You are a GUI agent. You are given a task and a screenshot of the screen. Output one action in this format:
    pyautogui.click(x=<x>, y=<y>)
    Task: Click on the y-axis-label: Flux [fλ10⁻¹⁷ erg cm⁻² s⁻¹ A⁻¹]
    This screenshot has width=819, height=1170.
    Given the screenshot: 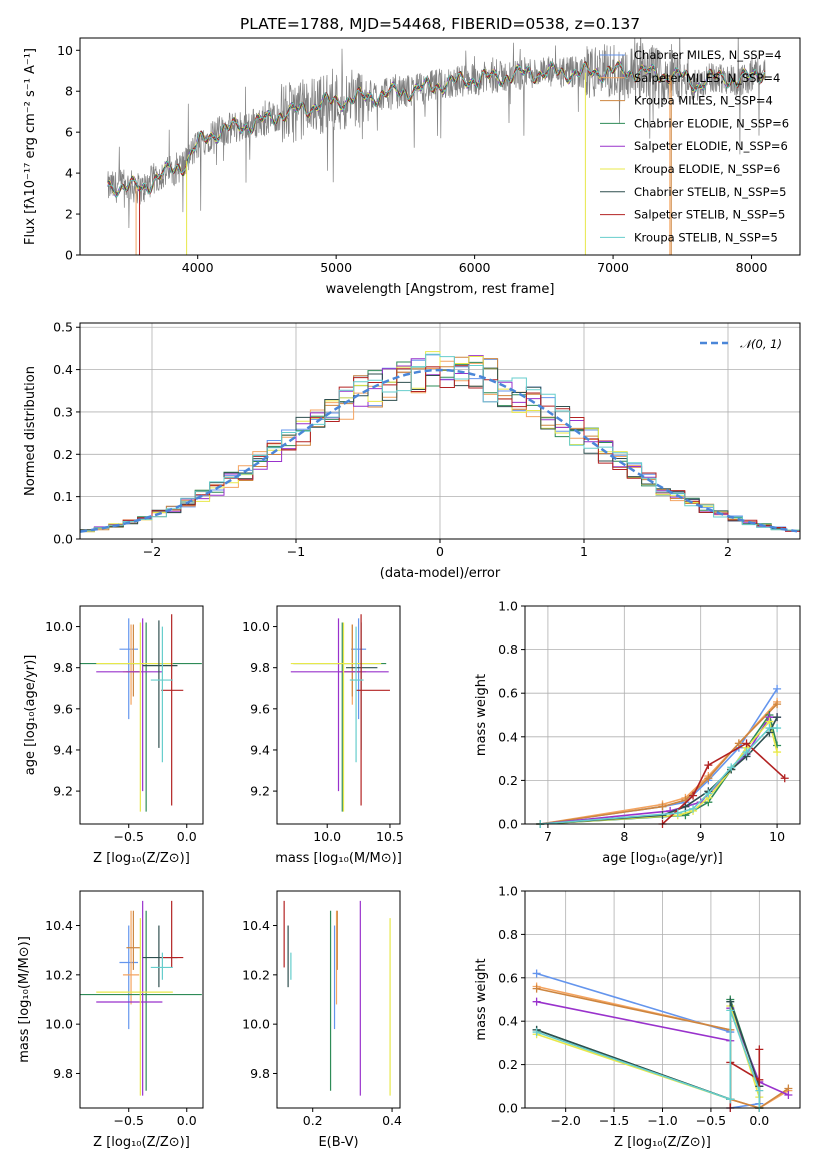 What is the action you would take?
    pyautogui.click(x=30, y=146)
    